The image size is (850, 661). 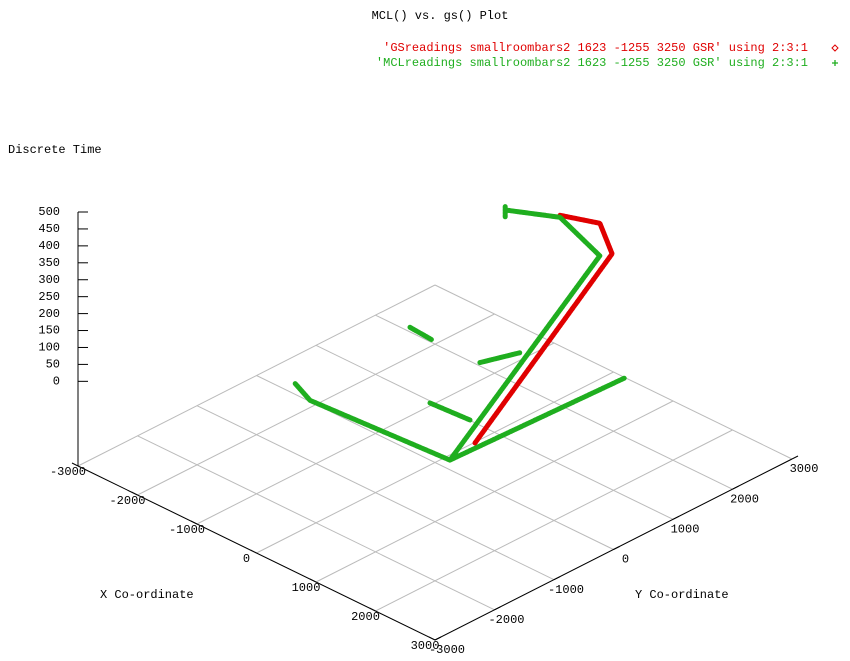 What do you see at coordinates (744, 499) in the screenshot?
I see `y-tick-label: 2000` at bounding box center [744, 499].